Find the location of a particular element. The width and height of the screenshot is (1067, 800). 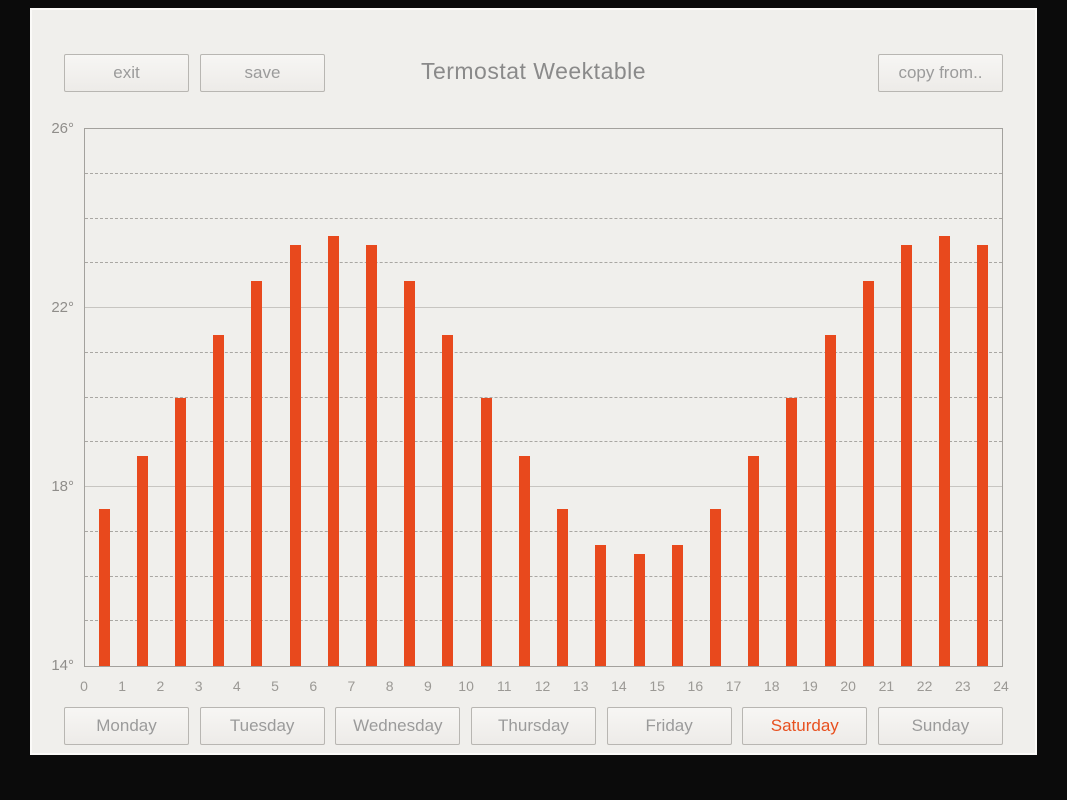

x-axis-labels: 0 1 2 3 4 5 6 7 8 9 10 11 12 13 14 15 16 17 18 19 20 21 22 23 24 is located at coordinates (544, 683).